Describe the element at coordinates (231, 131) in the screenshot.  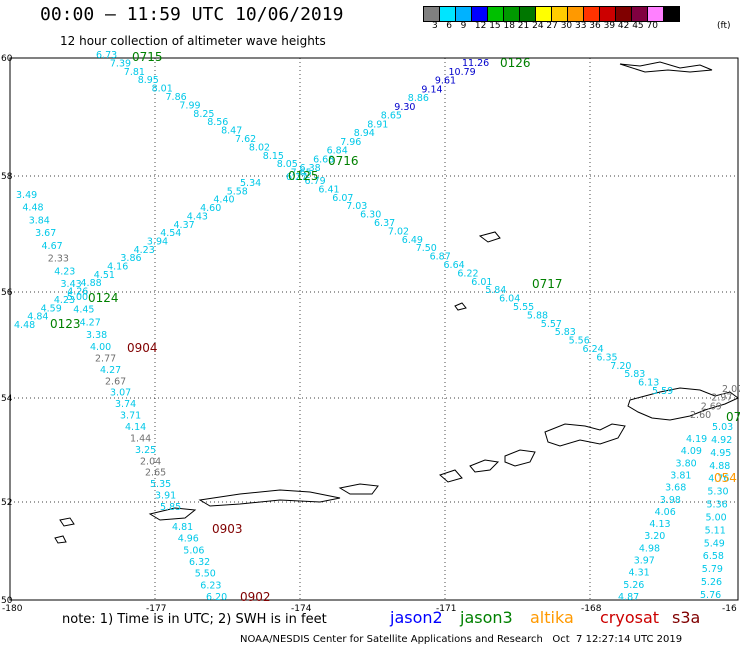
I see `wave-height-label: 8.47` at that location.